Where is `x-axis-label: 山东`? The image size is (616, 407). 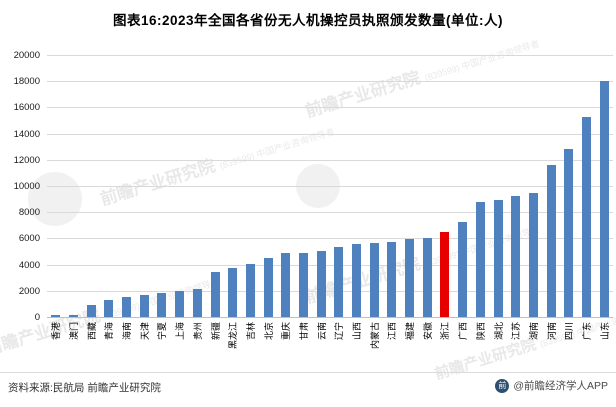
x-axis-label: 山东 is located at coordinates (604, 331).